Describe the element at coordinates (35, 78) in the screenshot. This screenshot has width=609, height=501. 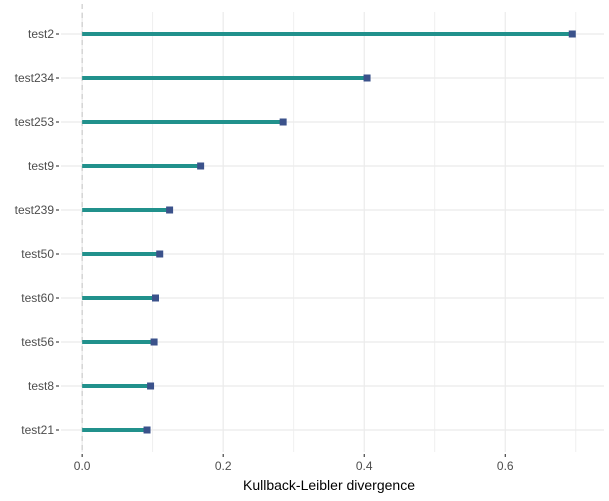
I see `y-tick-label: test234` at that location.